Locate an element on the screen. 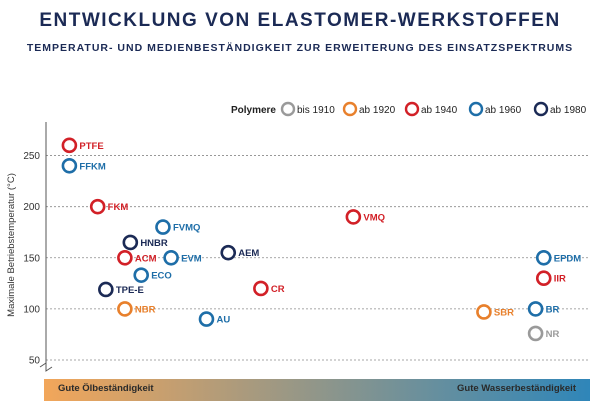 The image size is (600, 411). data-point-nbr is located at coordinates (125, 309).